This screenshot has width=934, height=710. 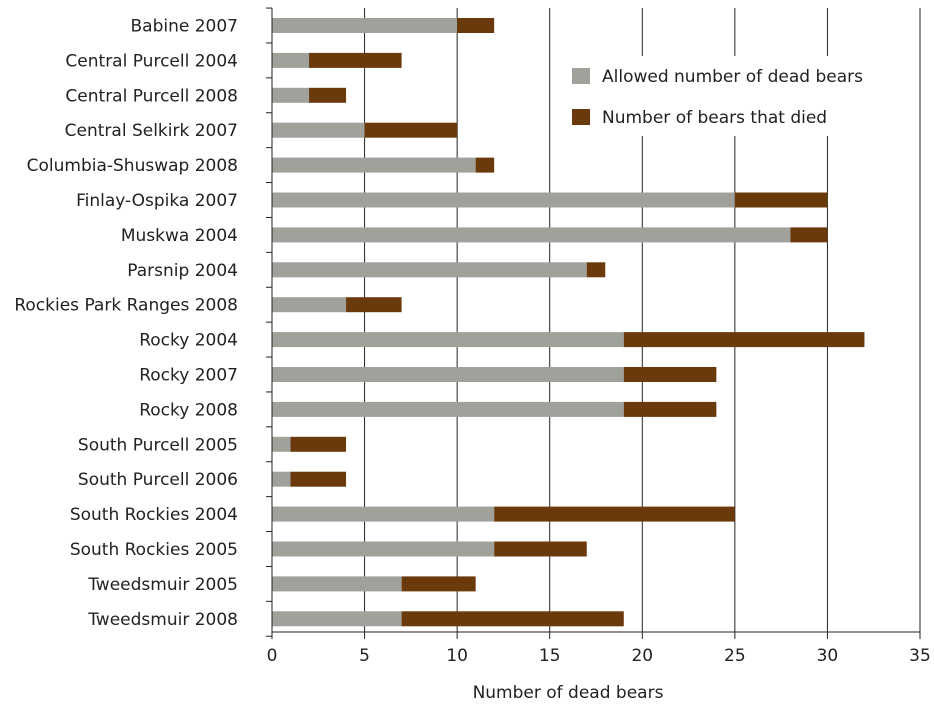 I want to click on x-tick-label: 10, so click(x=457, y=656).